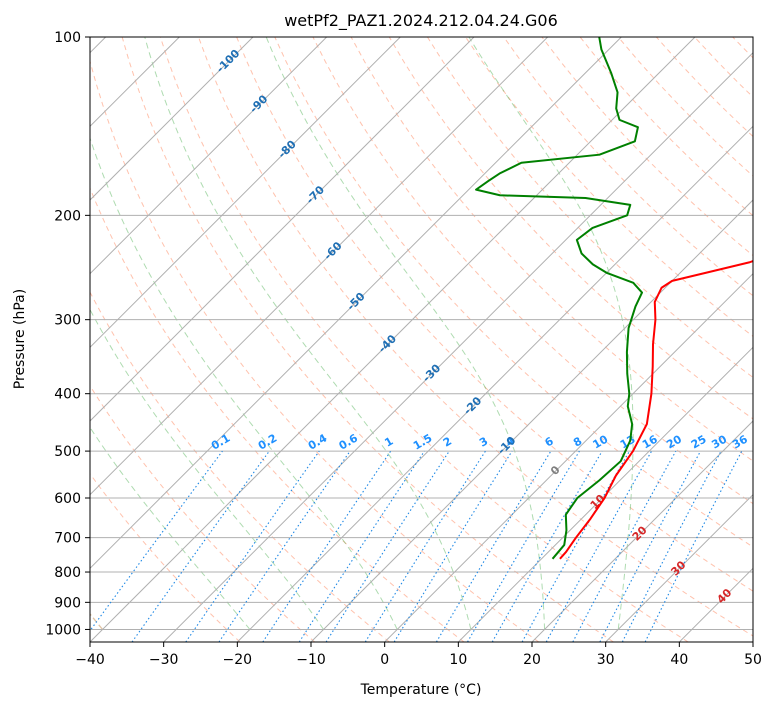 This screenshot has width=775, height=708. What do you see at coordinates (318, 441) in the screenshot?
I see `mixing-ratio-label: 0.4` at bounding box center [318, 441].